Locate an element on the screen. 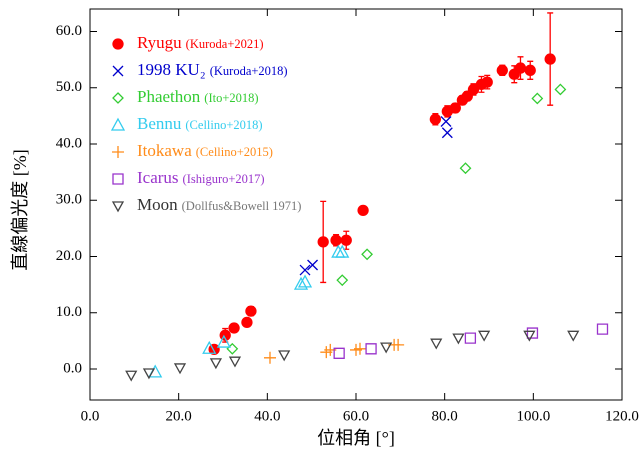 This screenshot has width=640, height=455. legend-reference: (Kuroda+2021) is located at coordinates (225, 44).